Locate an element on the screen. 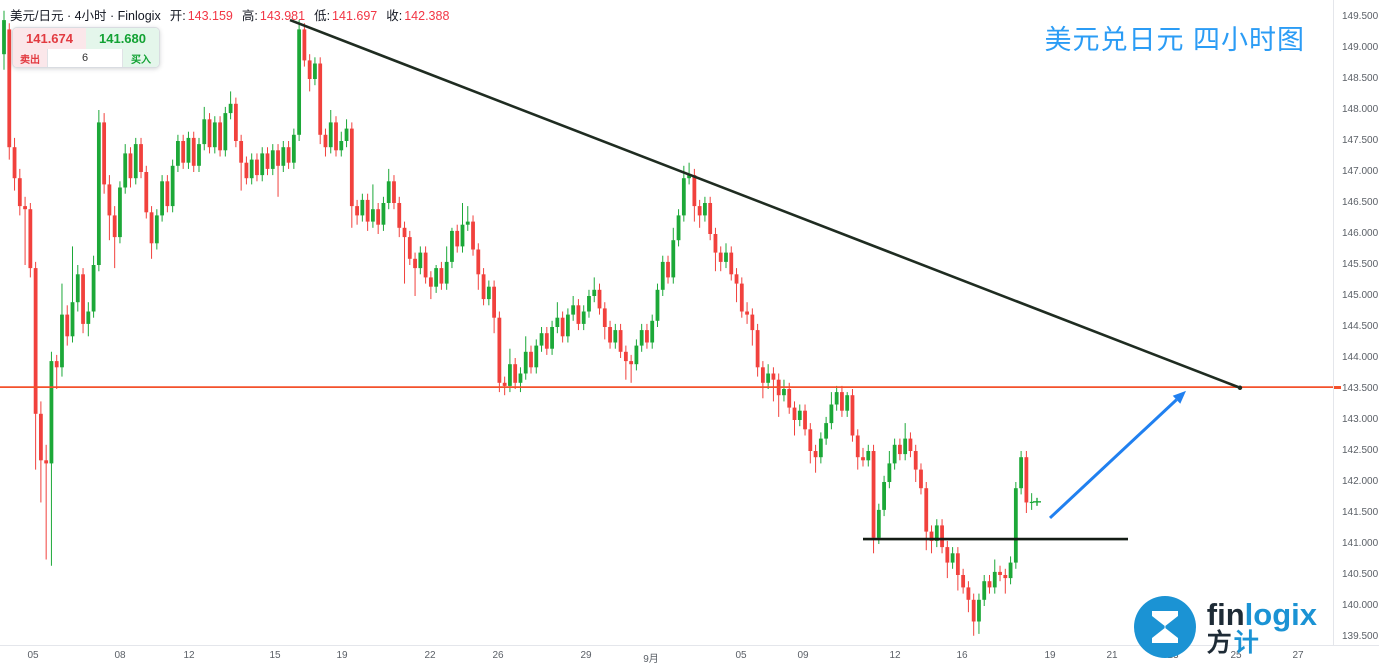 The height and width of the screenshot is (669, 1379). price-tick-label: 149.000 is located at coordinates (1360, 47).